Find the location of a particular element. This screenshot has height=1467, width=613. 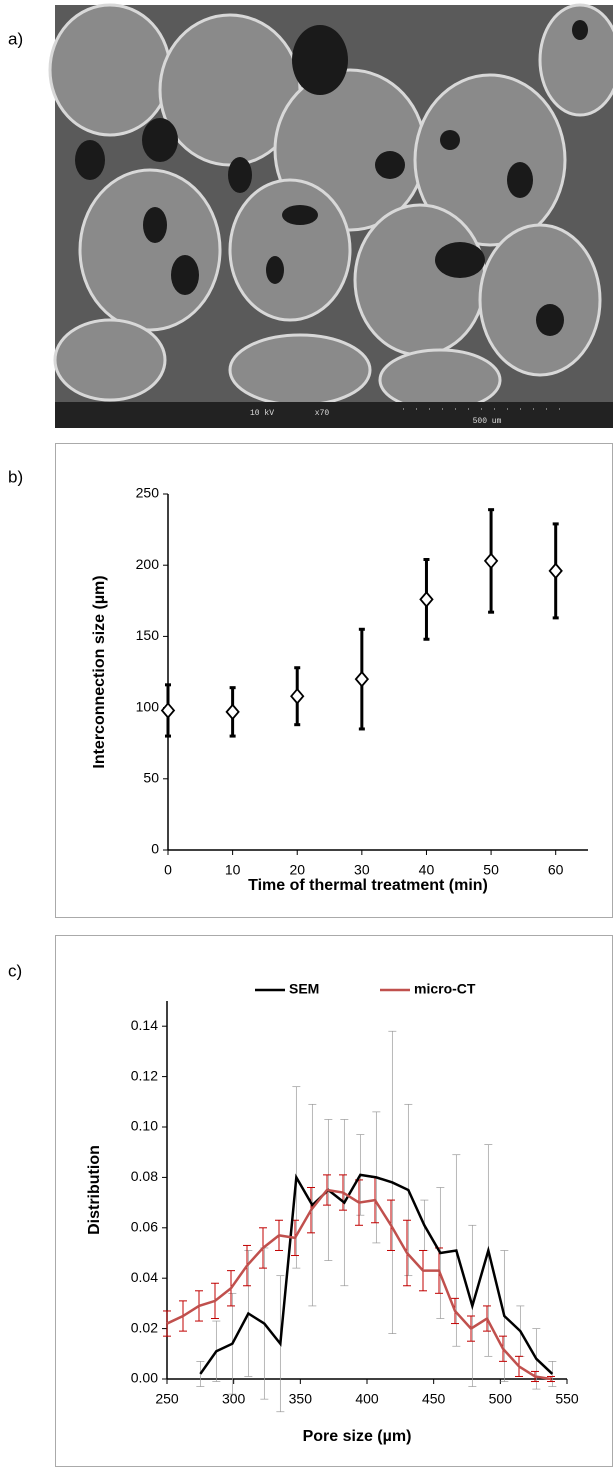

x-tick-label: 0 is located at coordinates (168, 870).